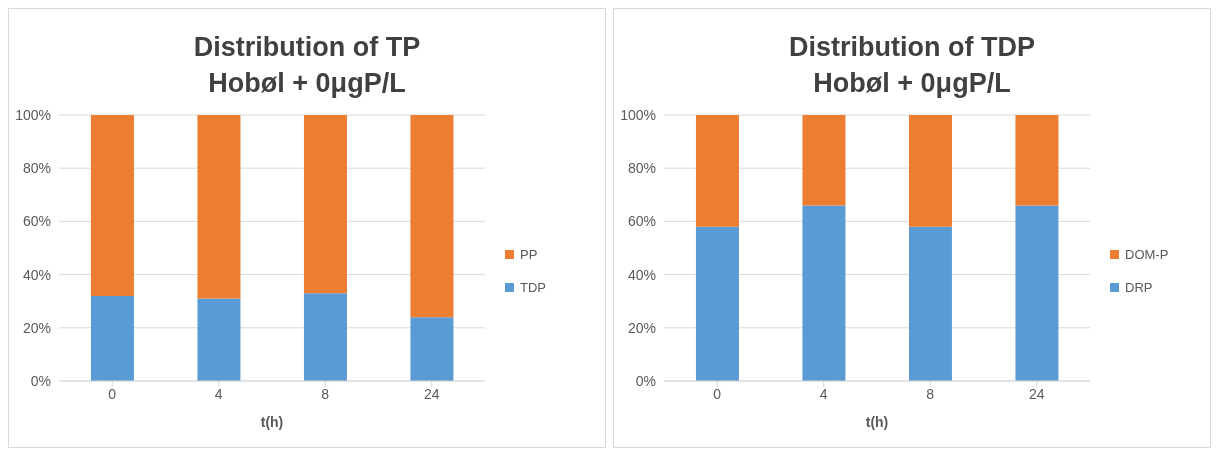 Image resolution: width=1219 pixels, height=459 pixels. What do you see at coordinates (912, 47) in the screenshot?
I see `chart-title: Distribution of TDP` at bounding box center [912, 47].